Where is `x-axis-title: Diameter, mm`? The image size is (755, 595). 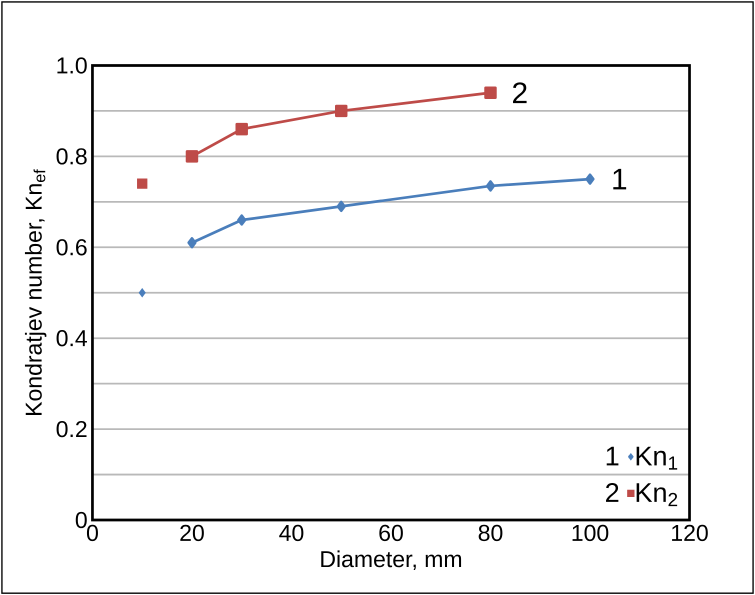 x-axis-title: Diameter, mm is located at coordinates (391, 560).